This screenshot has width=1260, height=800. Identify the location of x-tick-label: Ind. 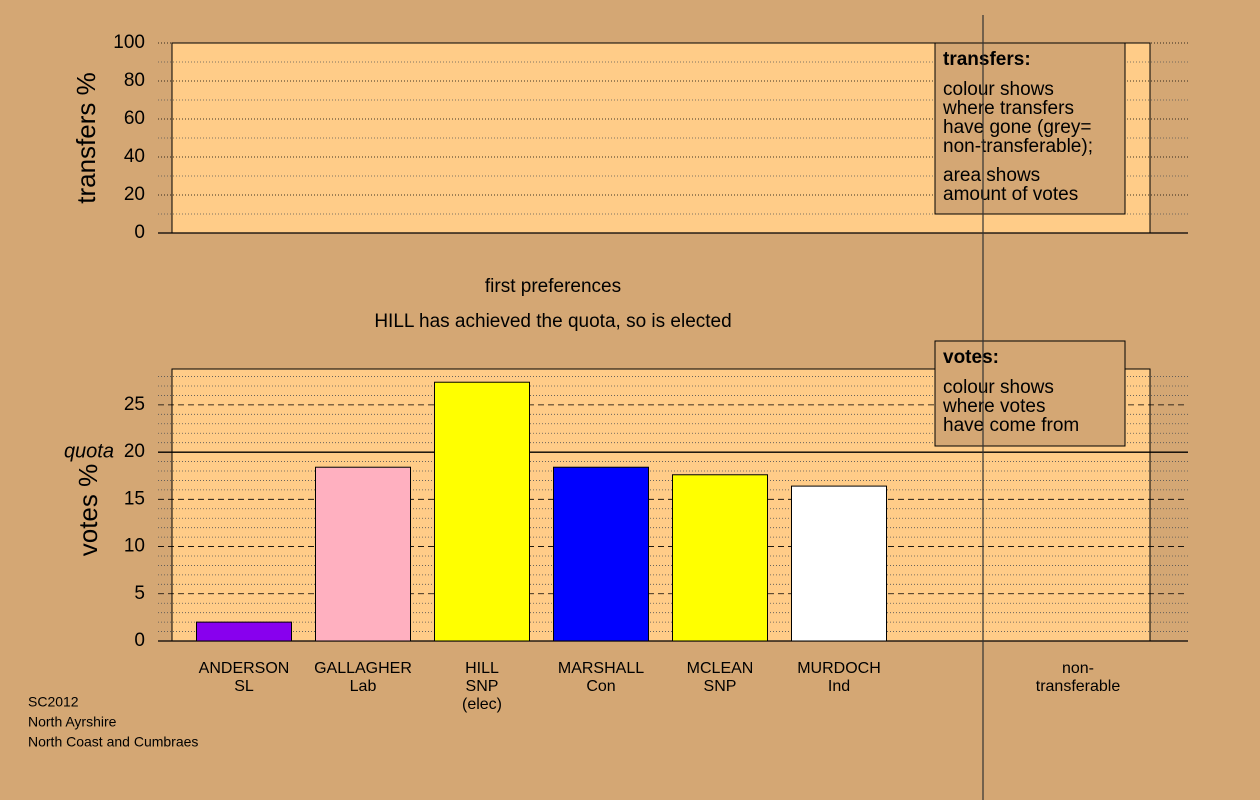
(839, 686).